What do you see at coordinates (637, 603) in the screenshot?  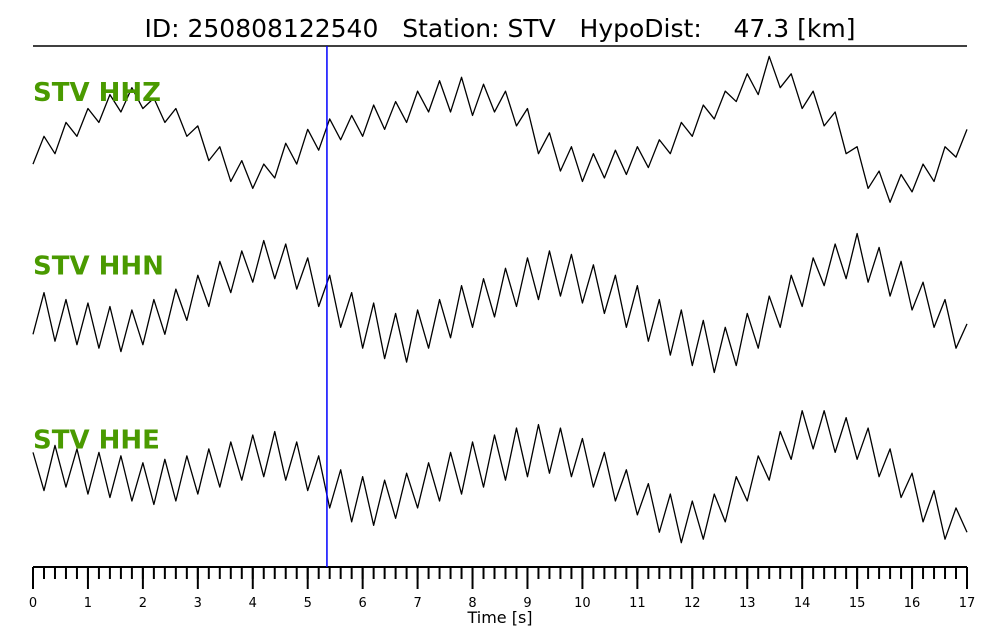 I see `x-tick-label: 11` at bounding box center [637, 603].